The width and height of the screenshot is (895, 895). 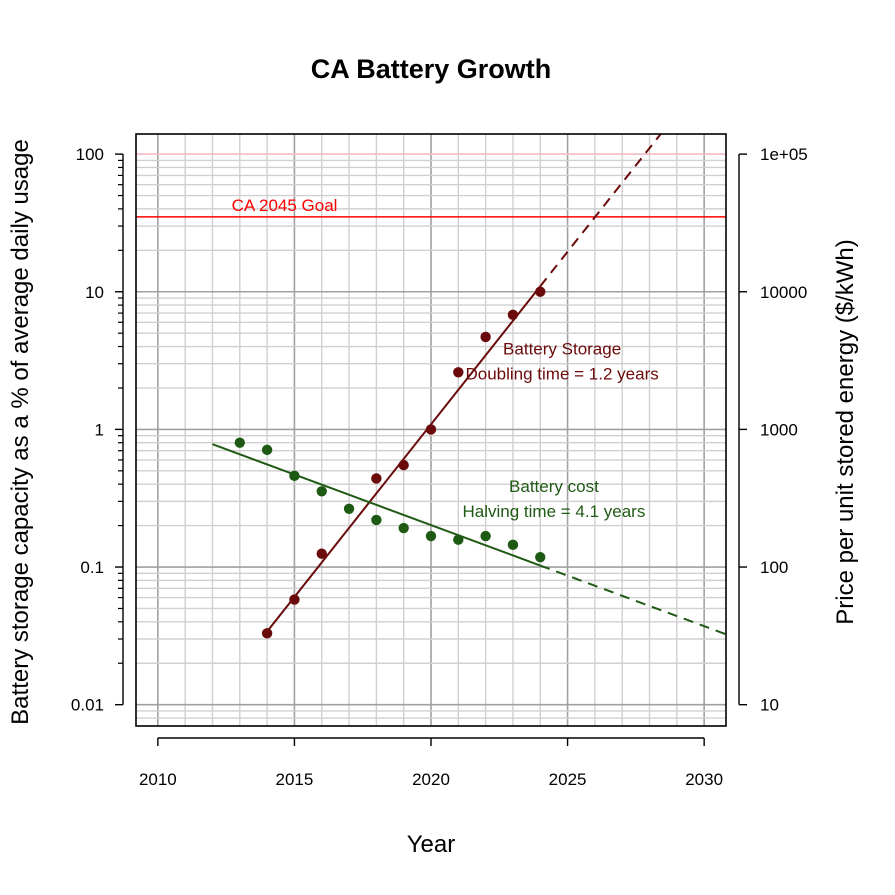 What do you see at coordinates (774, 567) in the screenshot?
I see `y-right-tick-label: 100` at bounding box center [774, 567].